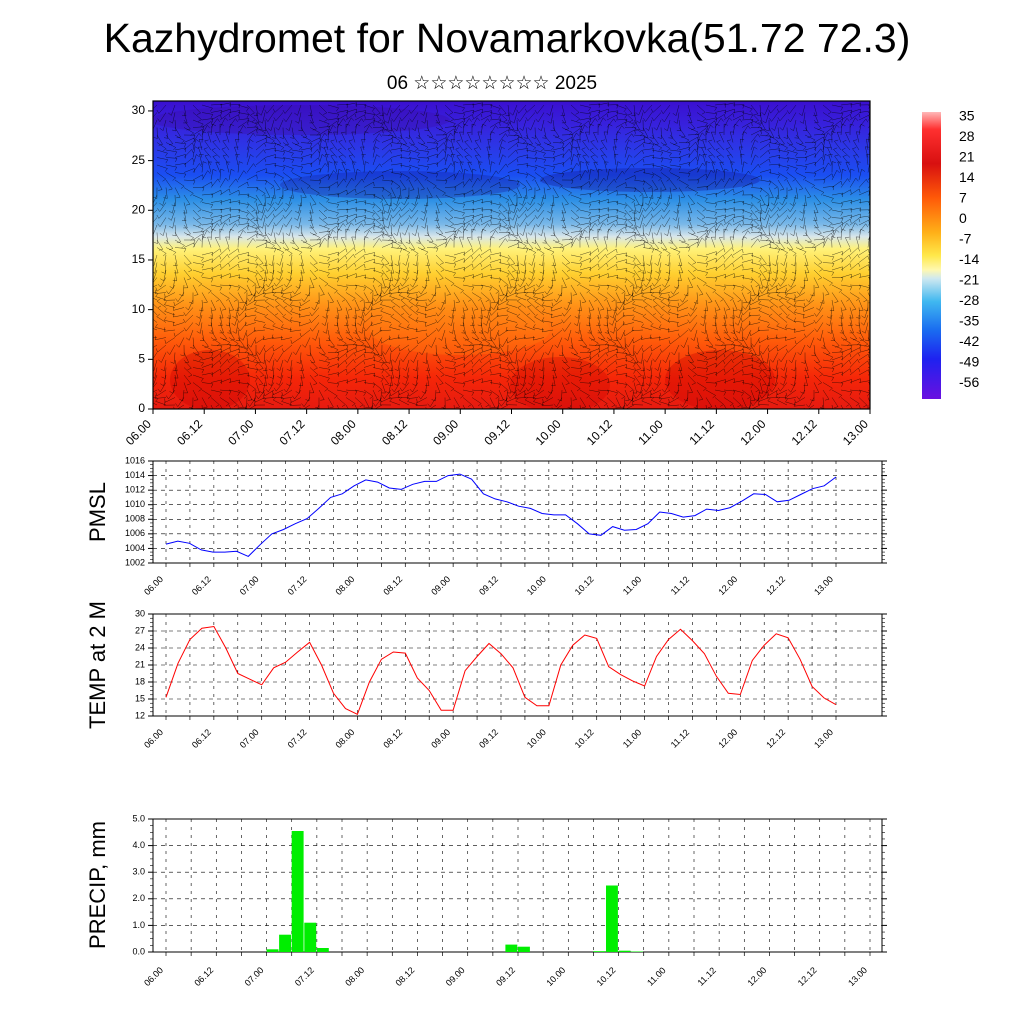 The height and width of the screenshot is (1024, 1024). What do you see at coordinates (97, 665) in the screenshot?
I see `temp-ylabel: TEMP at 2 M` at bounding box center [97, 665].